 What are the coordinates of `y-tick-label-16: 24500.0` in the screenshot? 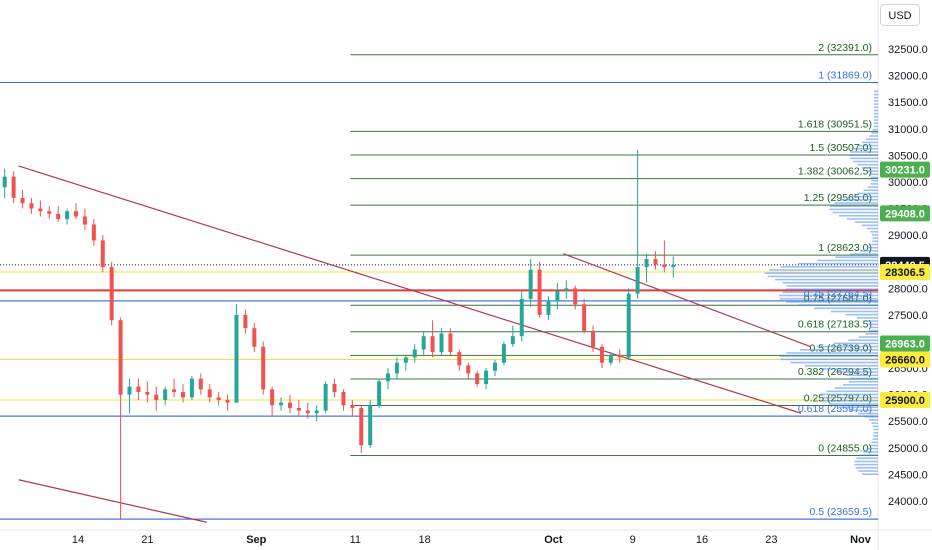 It's located at (908, 475).